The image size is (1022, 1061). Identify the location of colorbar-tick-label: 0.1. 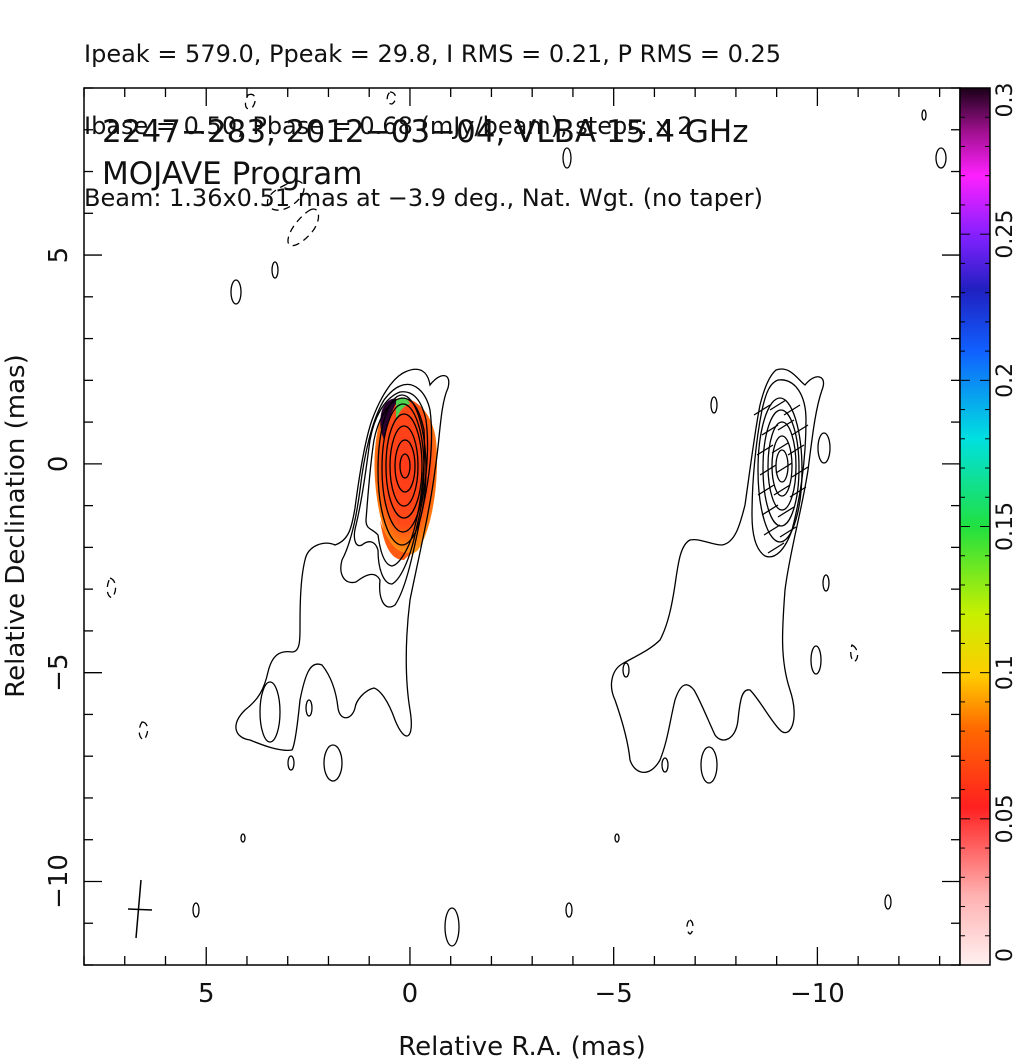
(1005, 672).